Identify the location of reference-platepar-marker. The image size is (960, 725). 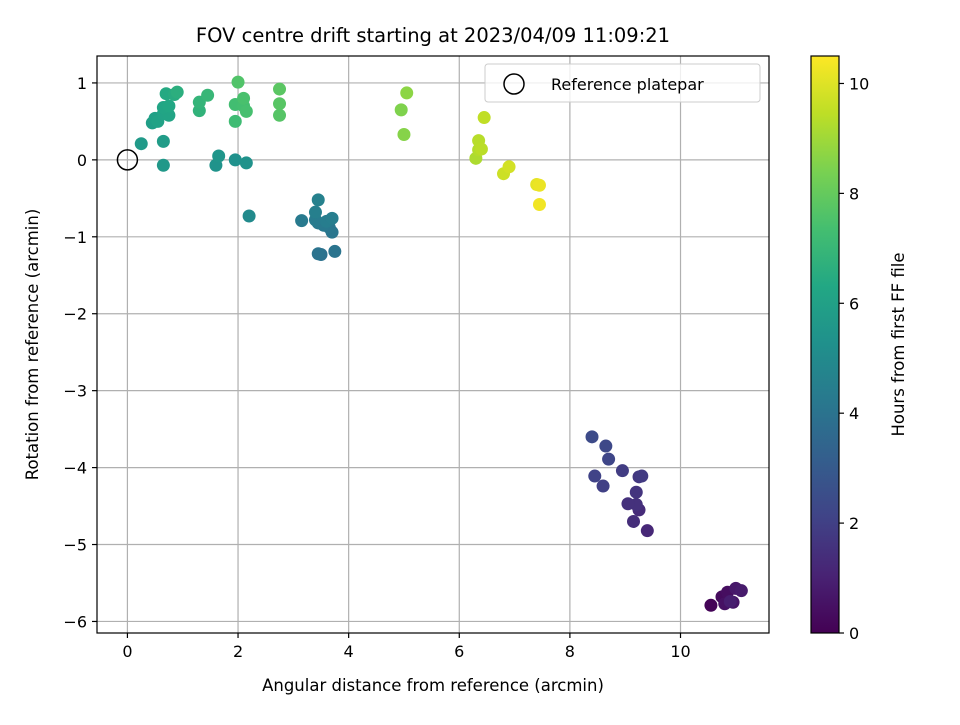
(127, 160).